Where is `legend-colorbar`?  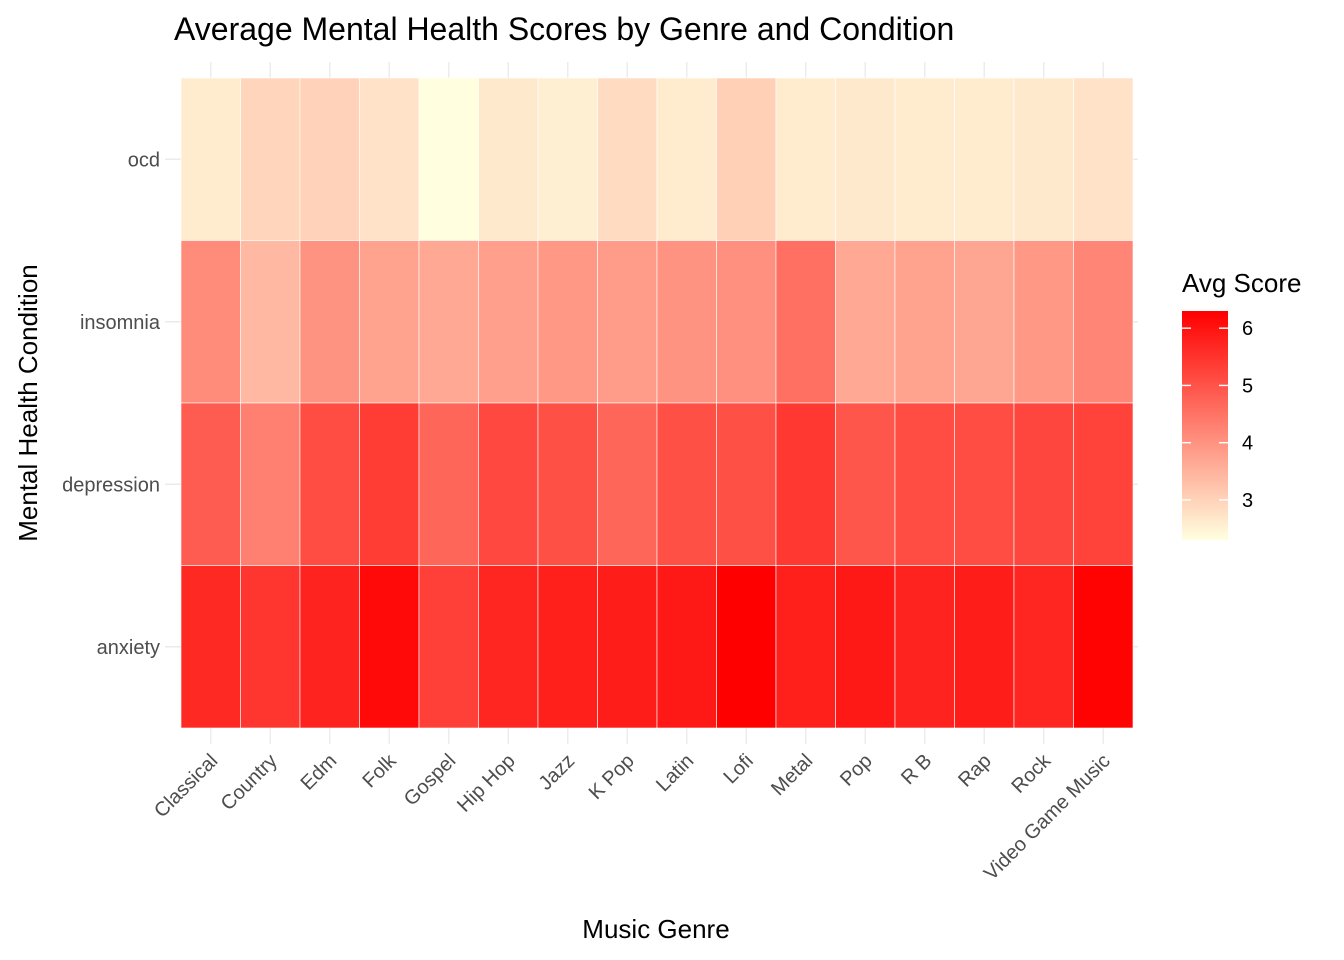
legend-colorbar is located at coordinates (1205, 425).